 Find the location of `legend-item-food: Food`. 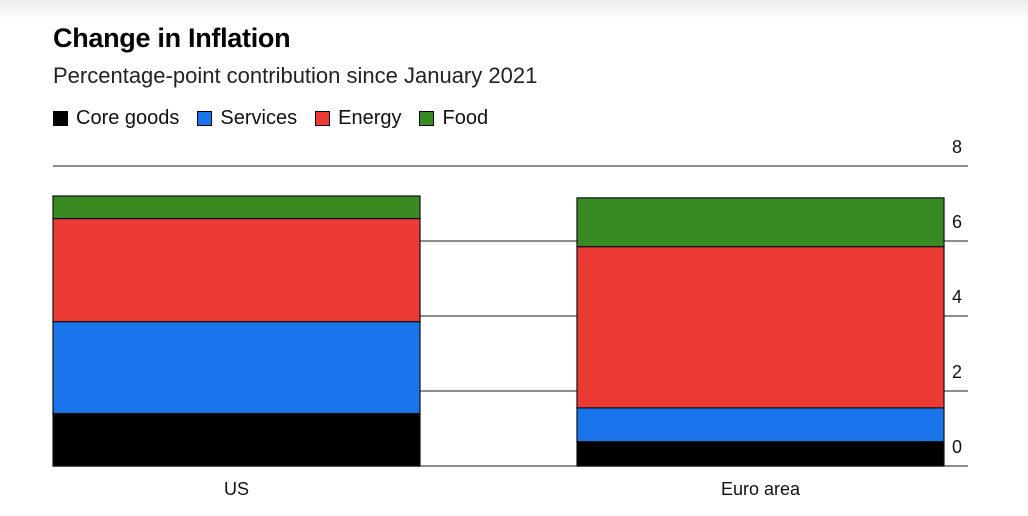

legend-item-food: Food is located at coordinates (453, 118).